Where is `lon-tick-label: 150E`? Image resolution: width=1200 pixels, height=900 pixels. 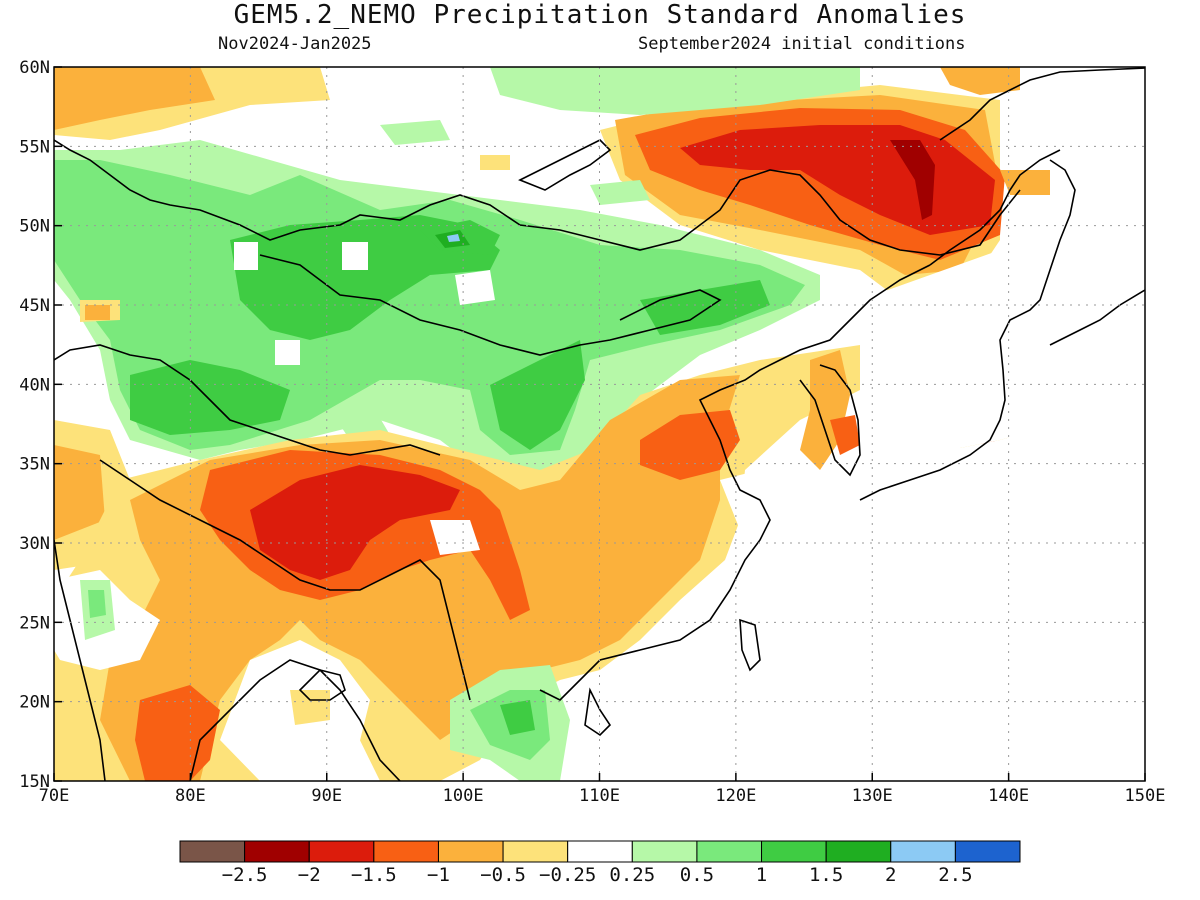
lon-tick-label: 150E is located at coordinates (1145, 796).